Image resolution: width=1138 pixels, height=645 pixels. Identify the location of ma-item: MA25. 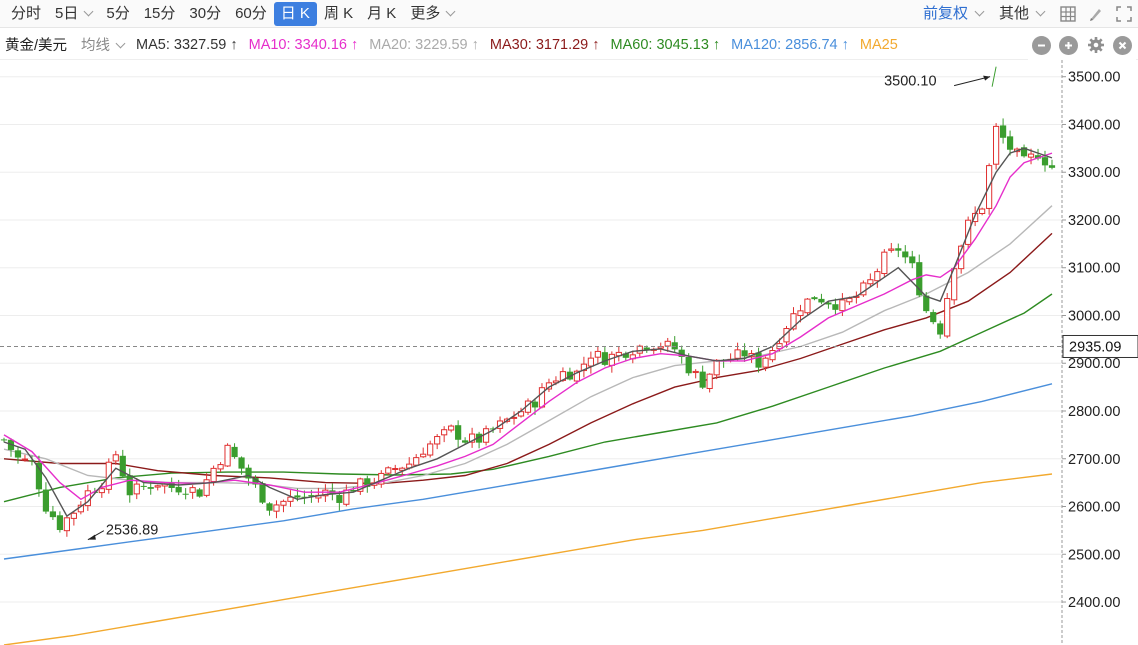
(878, 44).